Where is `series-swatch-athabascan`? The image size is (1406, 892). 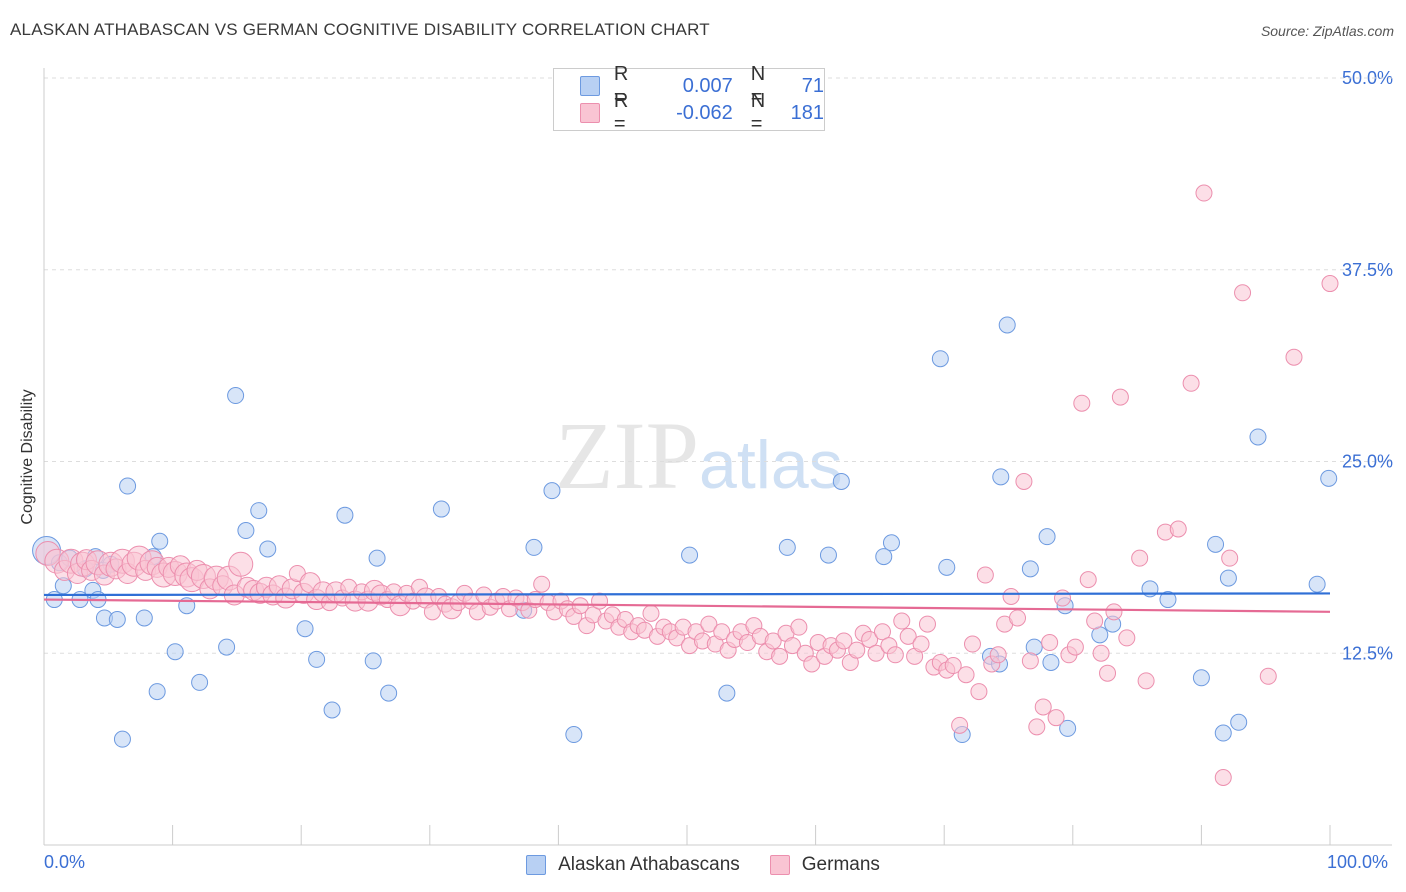 series-swatch-athabascan is located at coordinates (536, 865).